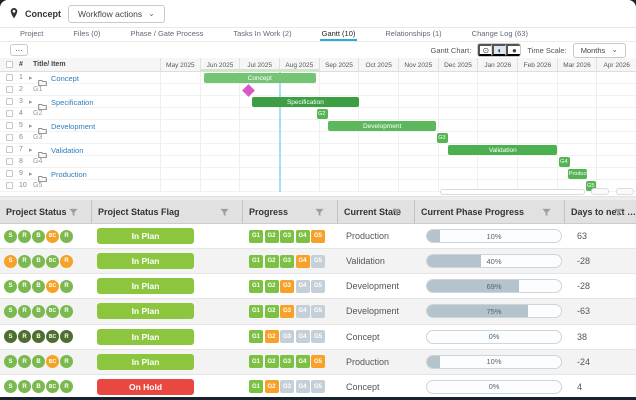  Describe the element at coordinates (180, 65) in the screenshot. I see `month-header-may-2025: May 2025` at that location.